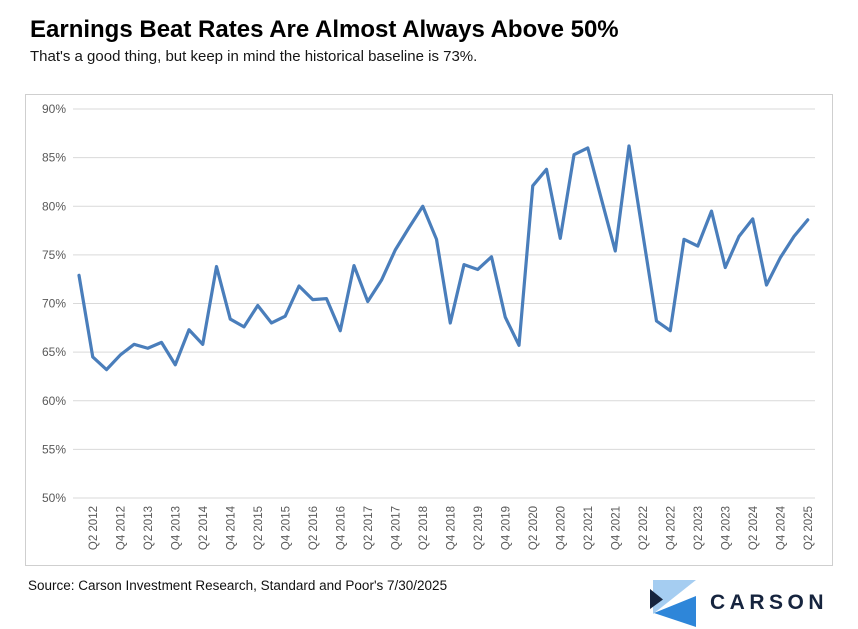 This screenshot has height=629, width=858. Describe the element at coordinates (54, 498) in the screenshot. I see `y-tick-label: 50%` at that location.